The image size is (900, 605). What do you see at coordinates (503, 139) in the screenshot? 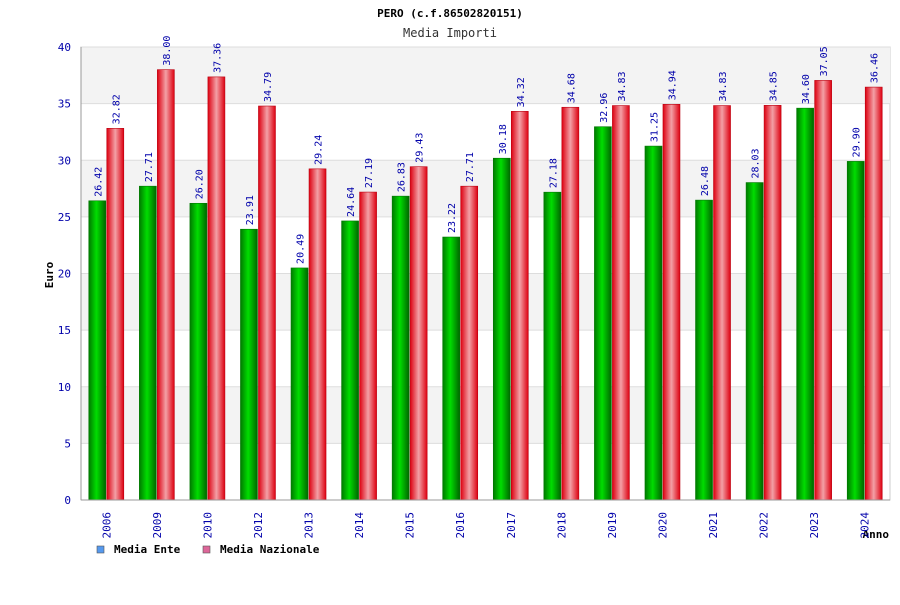
I see `data-label-media-ente: 30.18` at bounding box center [503, 139].